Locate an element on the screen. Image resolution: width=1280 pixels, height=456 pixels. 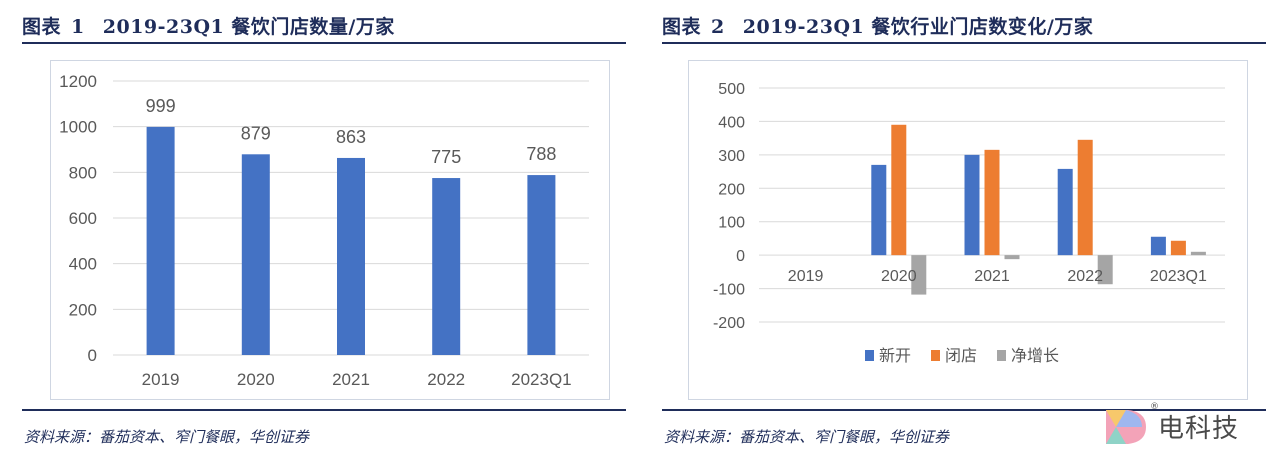
y-tick-label: -100 is located at coordinates (729, 290).